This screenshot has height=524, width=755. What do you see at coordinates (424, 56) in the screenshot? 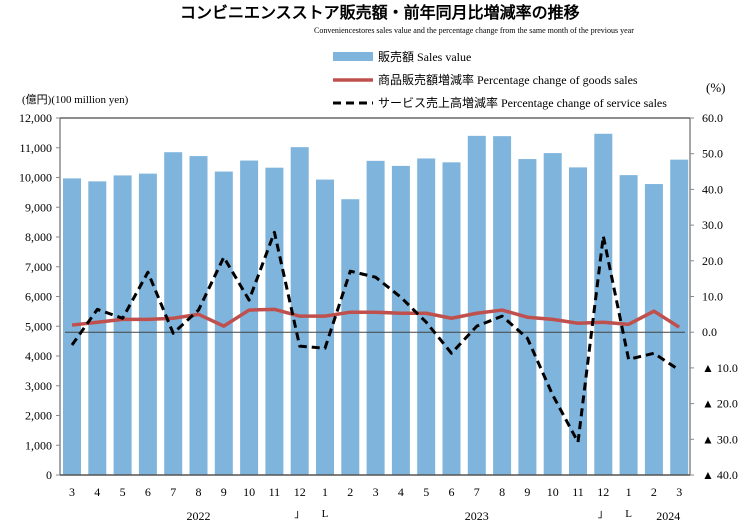
I see `legend-label: 販売額 Sales value` at bounding box center [424, 56].